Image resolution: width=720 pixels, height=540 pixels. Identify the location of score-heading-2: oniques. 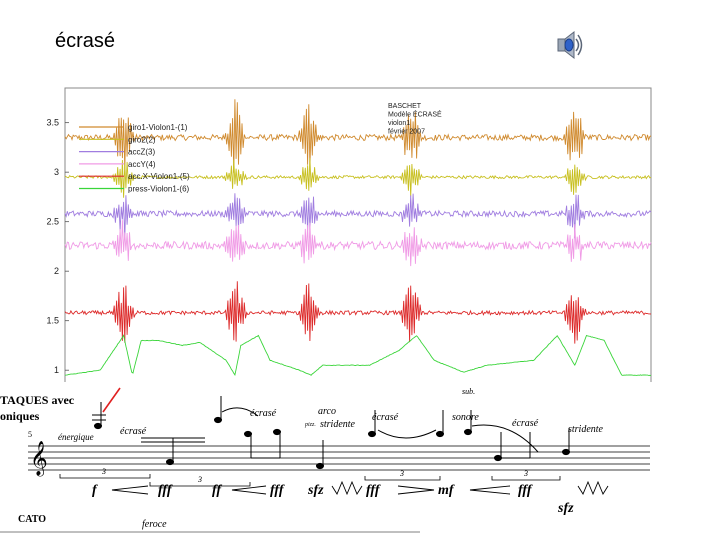
(20, 416).